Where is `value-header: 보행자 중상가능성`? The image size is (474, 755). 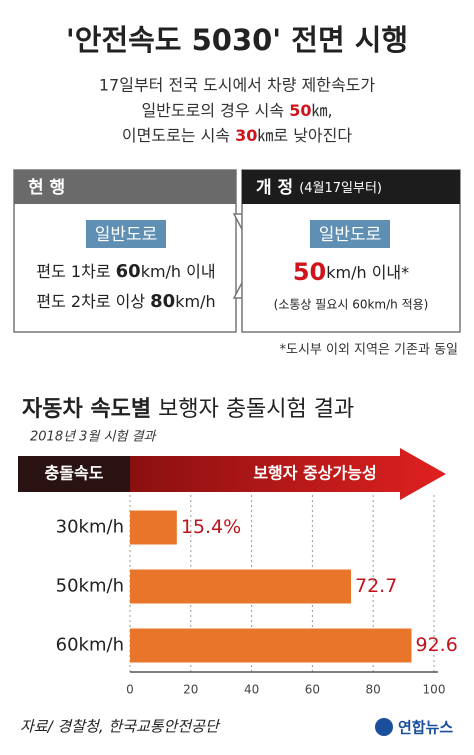
value-header: 보행자 중상가능성 is located at coordinates (314, 473).